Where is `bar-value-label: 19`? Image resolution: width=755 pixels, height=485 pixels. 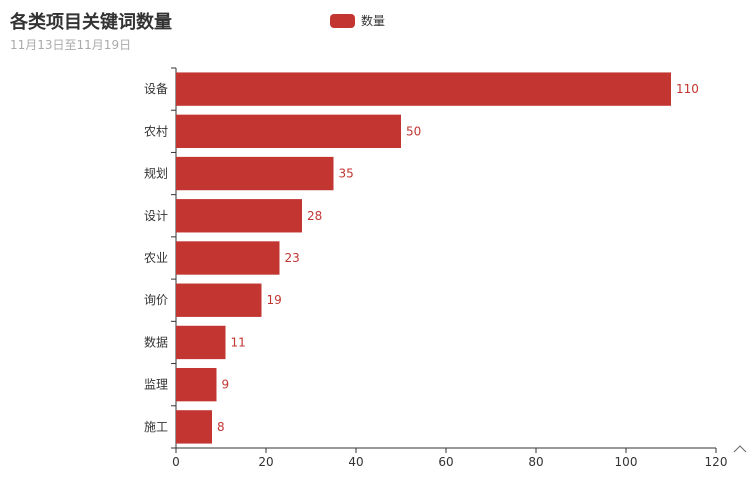 bar-value-label: 19 is located at coordinates (274, 300).